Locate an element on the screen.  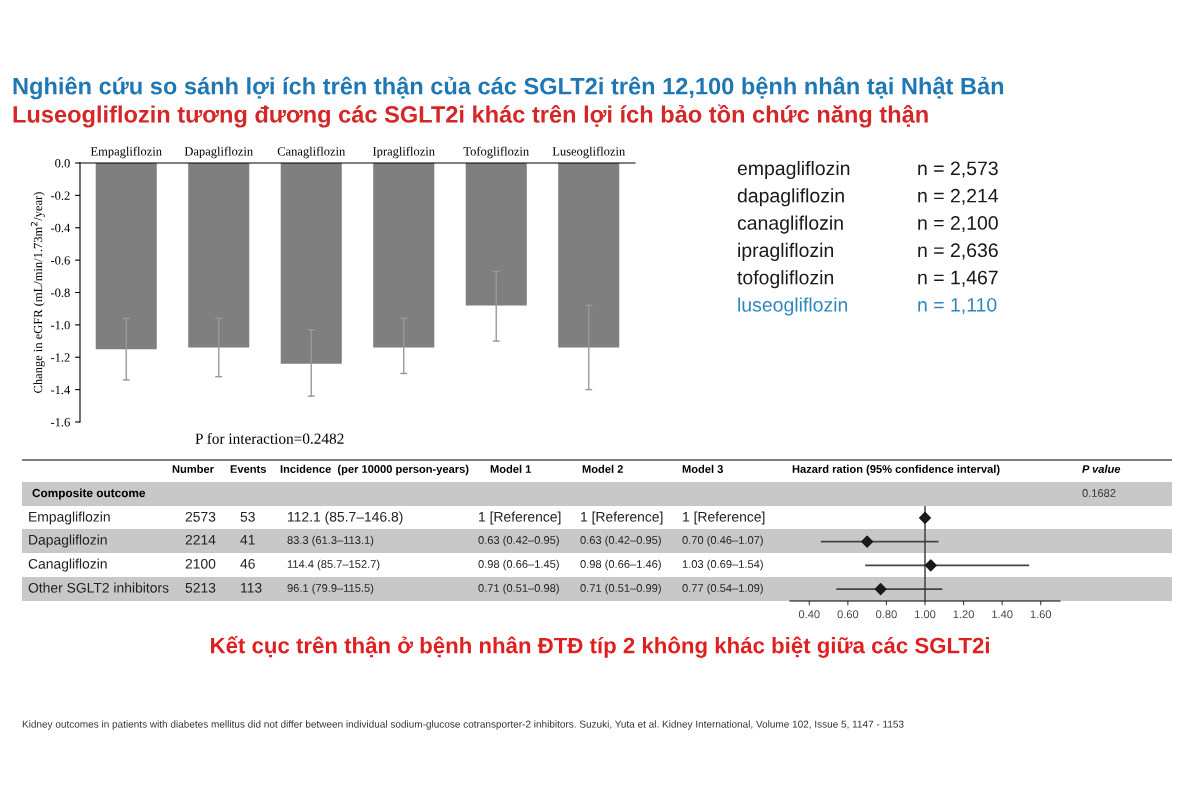
text: 1.03 (0.69–1.54) is located at coordinates (722, 565).